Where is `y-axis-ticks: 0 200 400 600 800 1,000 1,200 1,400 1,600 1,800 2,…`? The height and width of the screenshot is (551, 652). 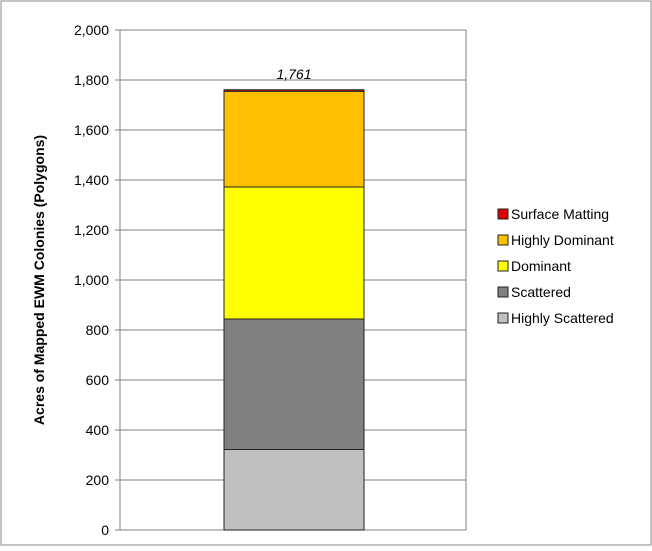 y-axis-ticks: 0 200 400 600 800 1,000 1,200 1,400 1,600 1,800 2,… is located at coordinates (97, 280).